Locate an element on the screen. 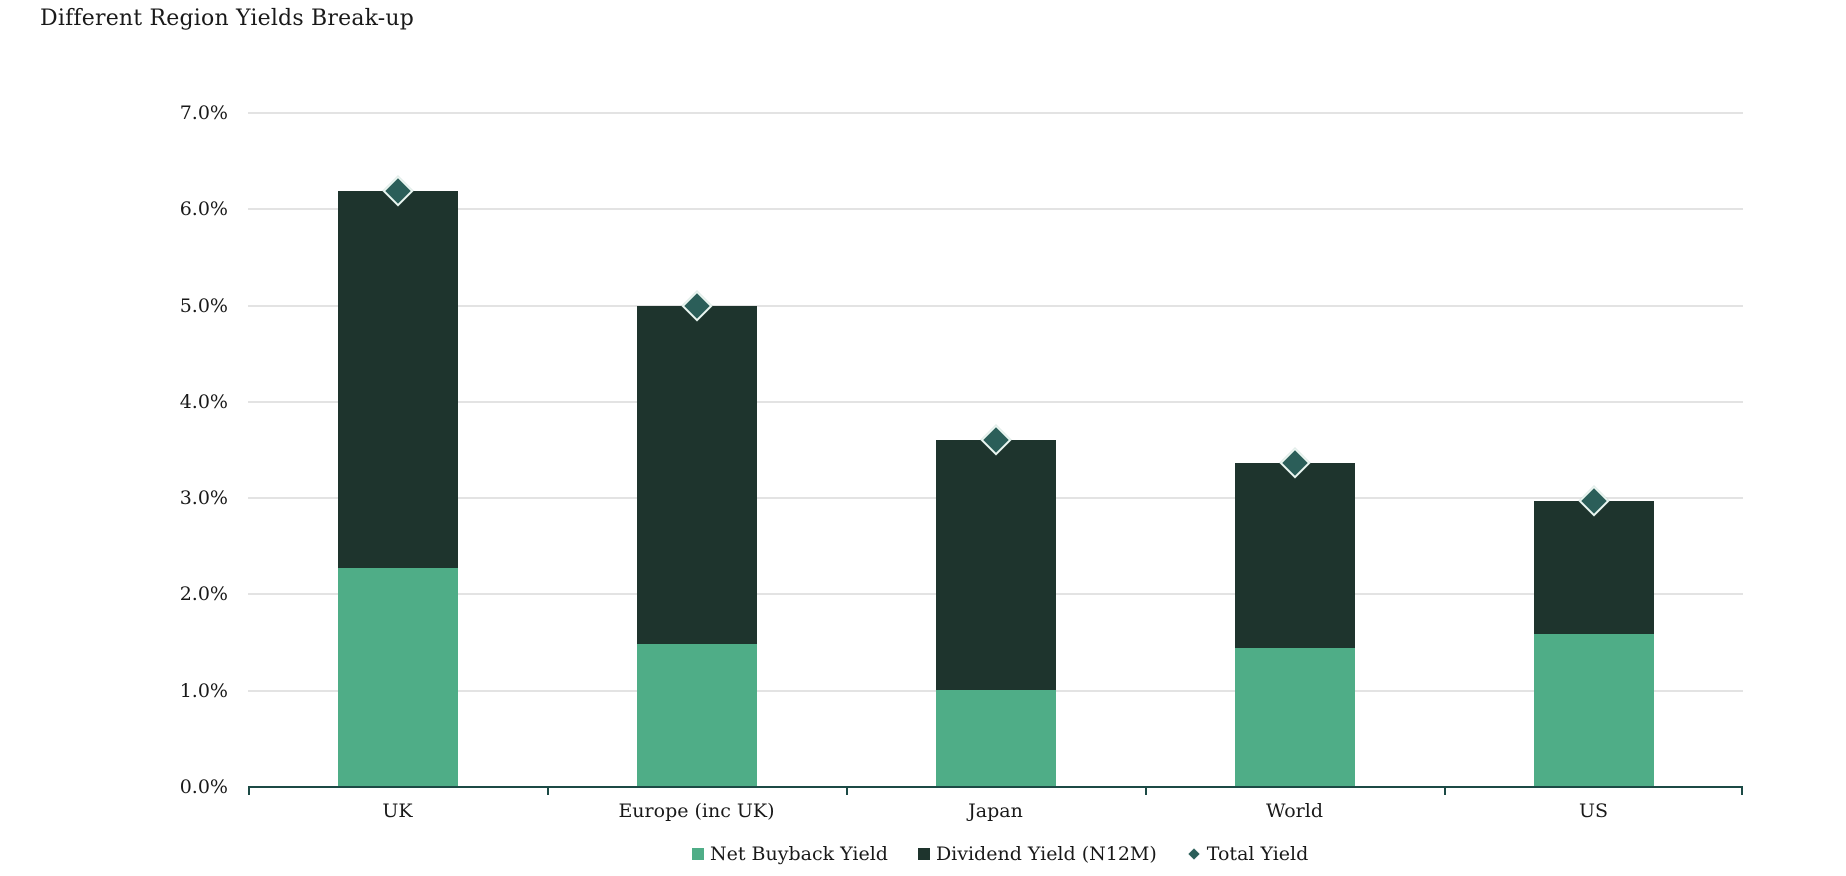 The height and width of the screenshot is (876, 1846). legend-item-net-buyback-yield: Net Buyback Yield is located at coordinates (790, 854).